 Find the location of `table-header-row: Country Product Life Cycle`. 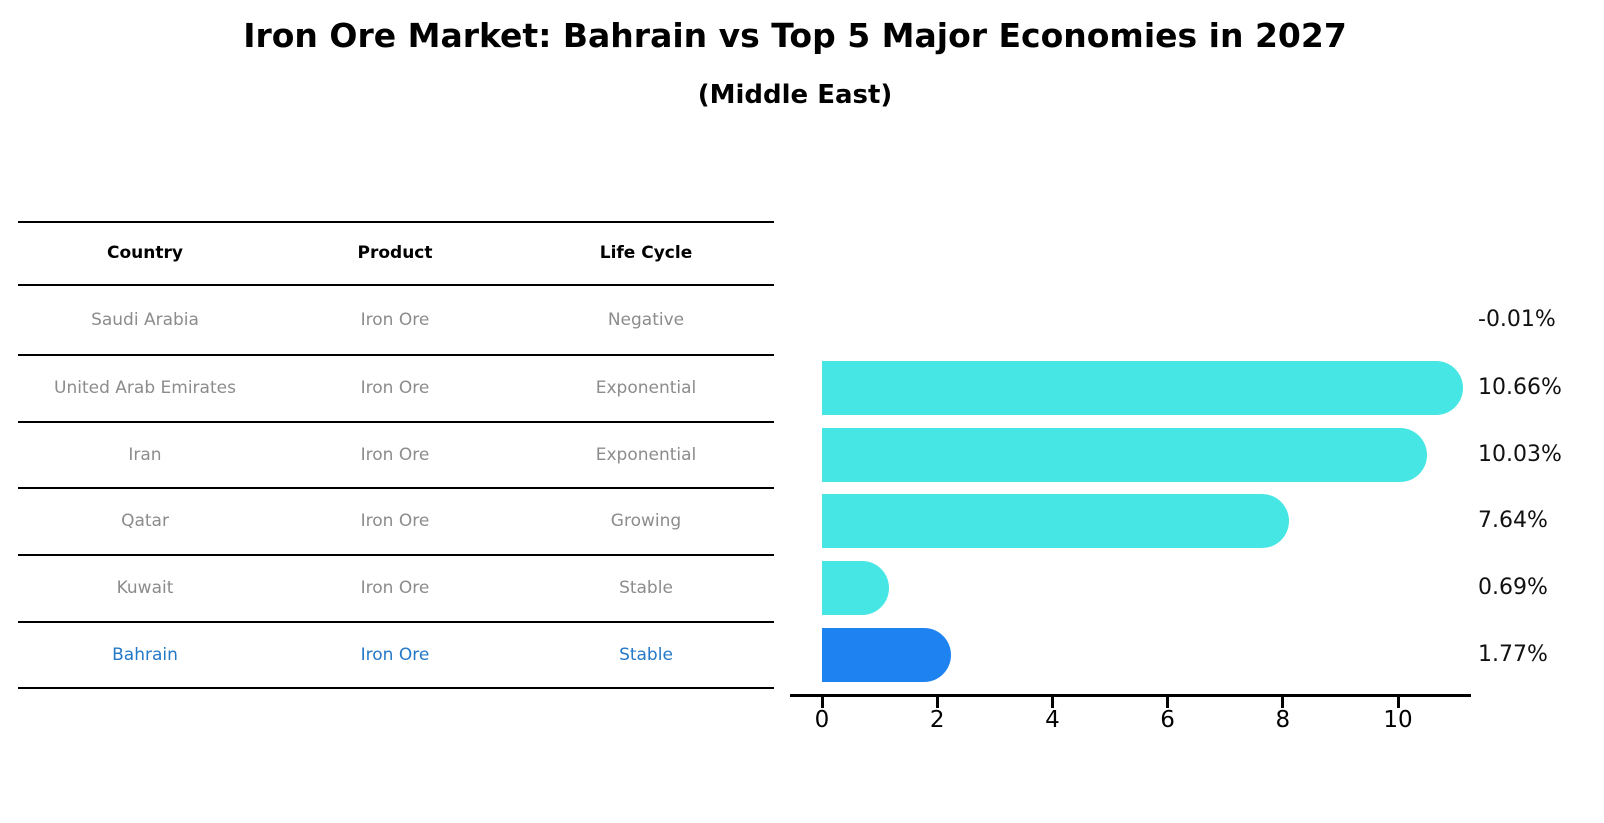

table-header-row: Country Product Life Cycle is located at coordinates (396, 253).